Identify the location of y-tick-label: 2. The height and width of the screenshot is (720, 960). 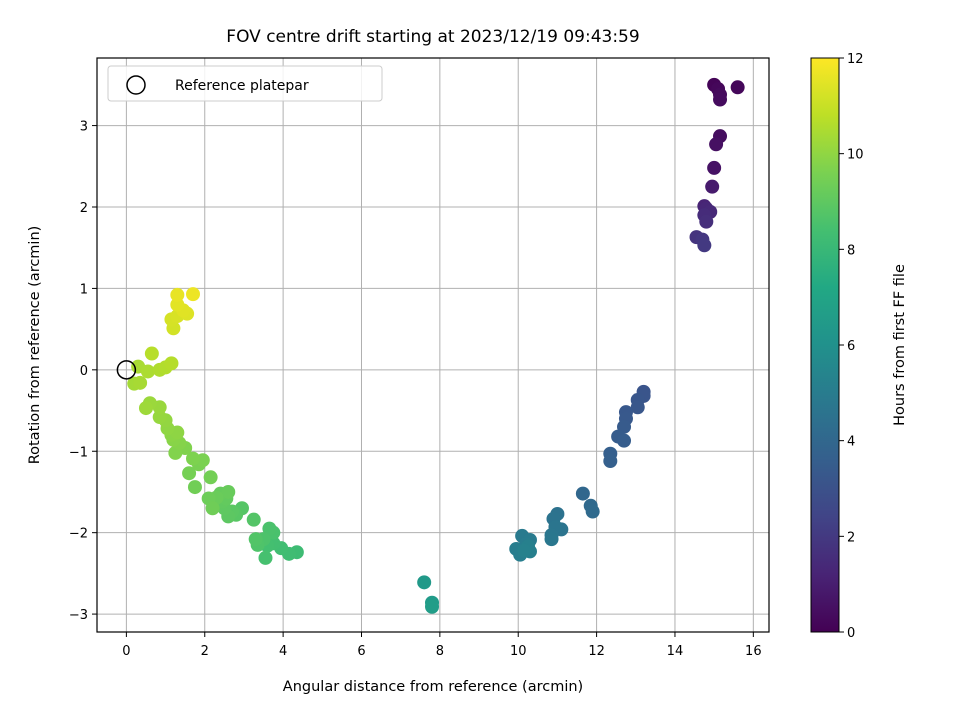
(84, 208).